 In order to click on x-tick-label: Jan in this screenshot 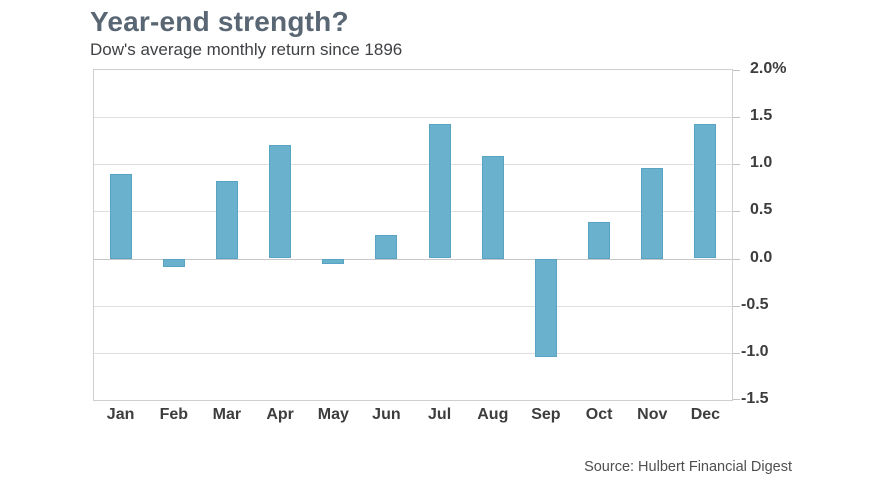, I will do `click(120, 414)`.